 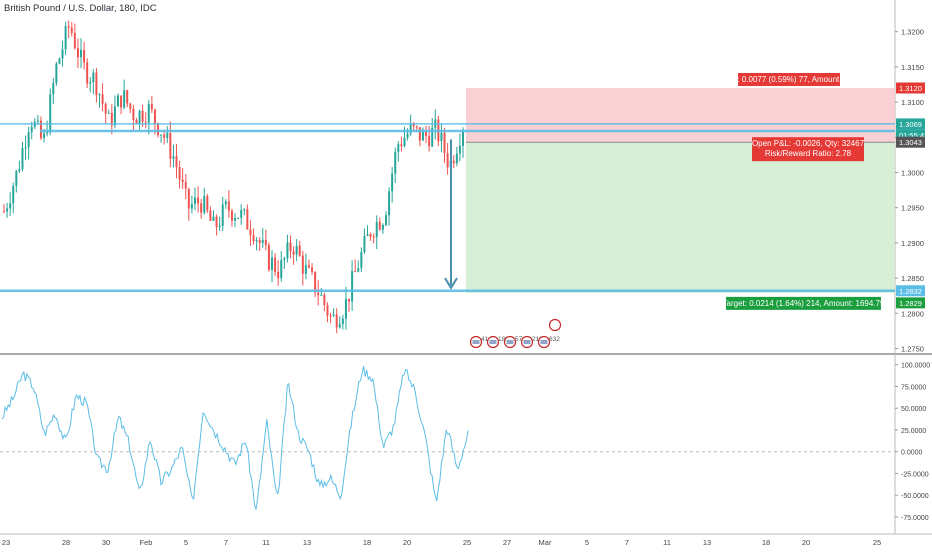 What do you see at coordinates (789, 79) in the screenshot?
I see `stop-label: Stop: 0.0077 (0.59%) 77, Amount: 750` at bounding box center [789, 79].